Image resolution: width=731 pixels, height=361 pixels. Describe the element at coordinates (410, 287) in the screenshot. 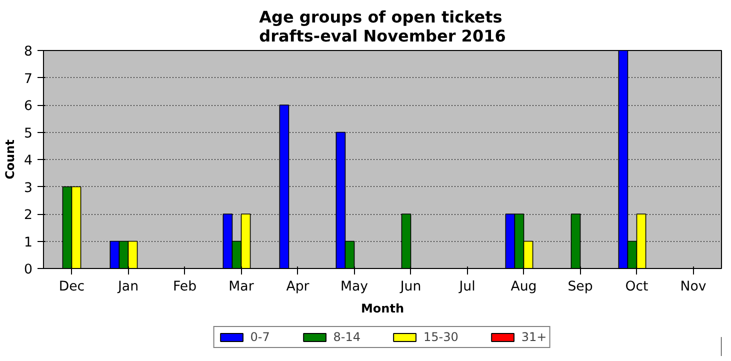

I see `x-tick-label: Jun` at that location.